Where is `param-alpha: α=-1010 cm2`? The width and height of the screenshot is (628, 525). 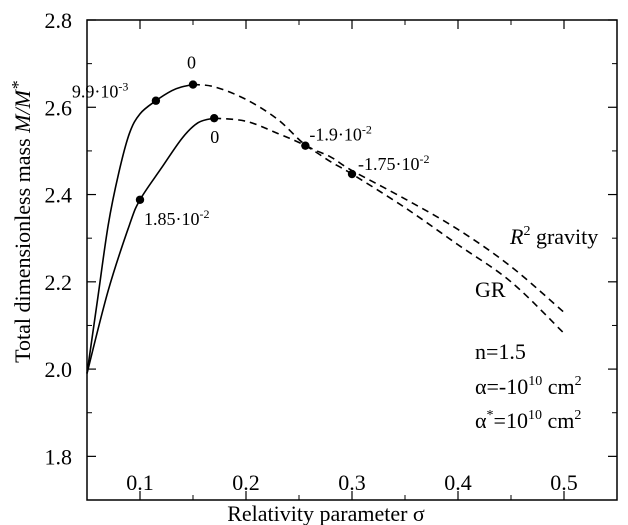 param-alpha: α=-1010 cm2 is located at coordinates (528, 386).